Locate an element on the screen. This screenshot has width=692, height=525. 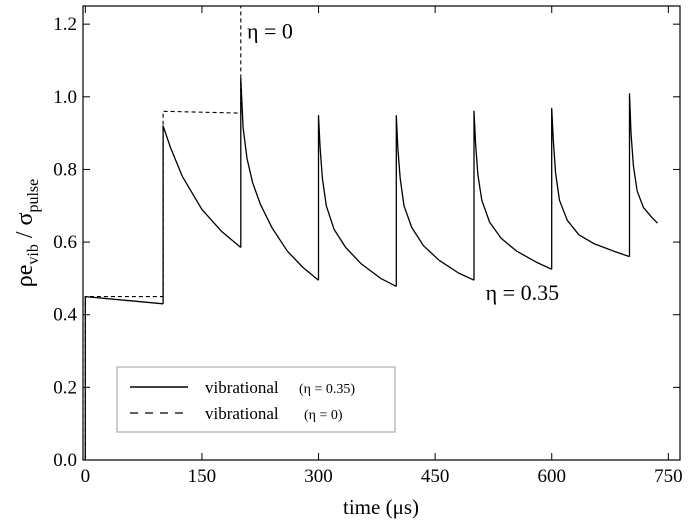
x-tick-label: 0 is located at coordinates (86, 476).